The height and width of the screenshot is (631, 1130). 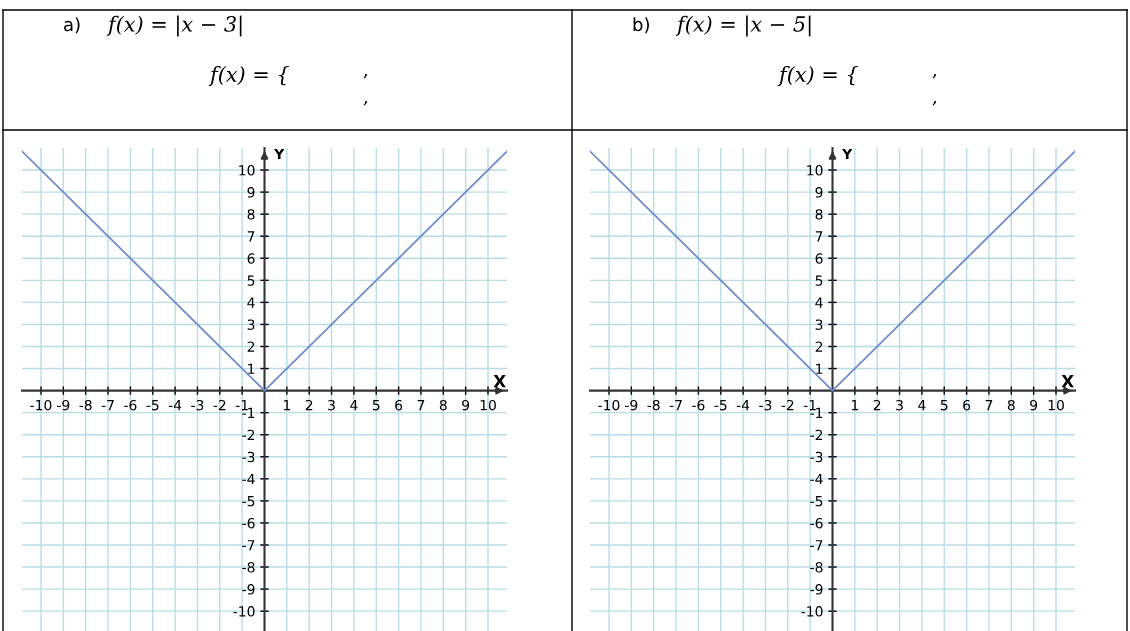 What do you see at coordinates (743, 26) in the screenshot?
I see `chart-subtitle: f(x) = |x − 5|` at bounding box center [743, 26].